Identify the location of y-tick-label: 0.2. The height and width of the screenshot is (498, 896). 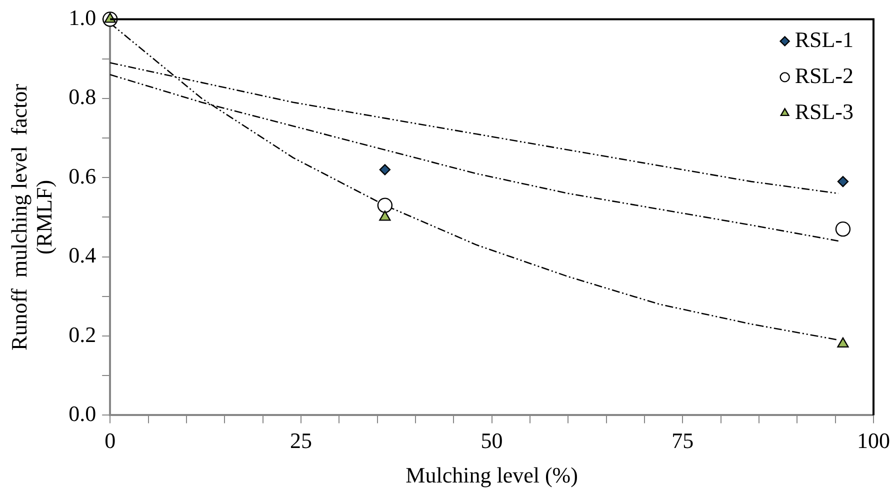
(82, 334).